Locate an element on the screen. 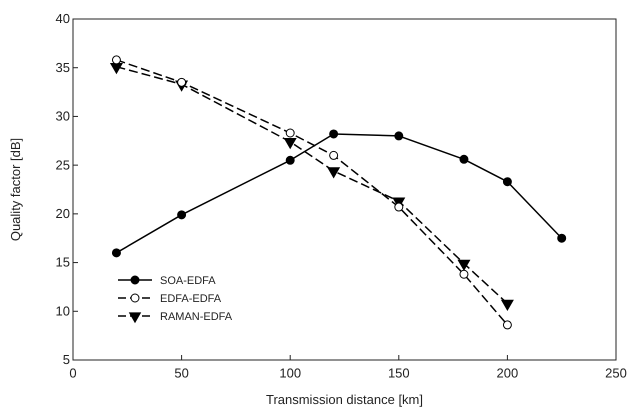 The width and height of the screenshot is (641, 414). y-axis-title: Quality factor [dB] is located at coordinates (15, 190).